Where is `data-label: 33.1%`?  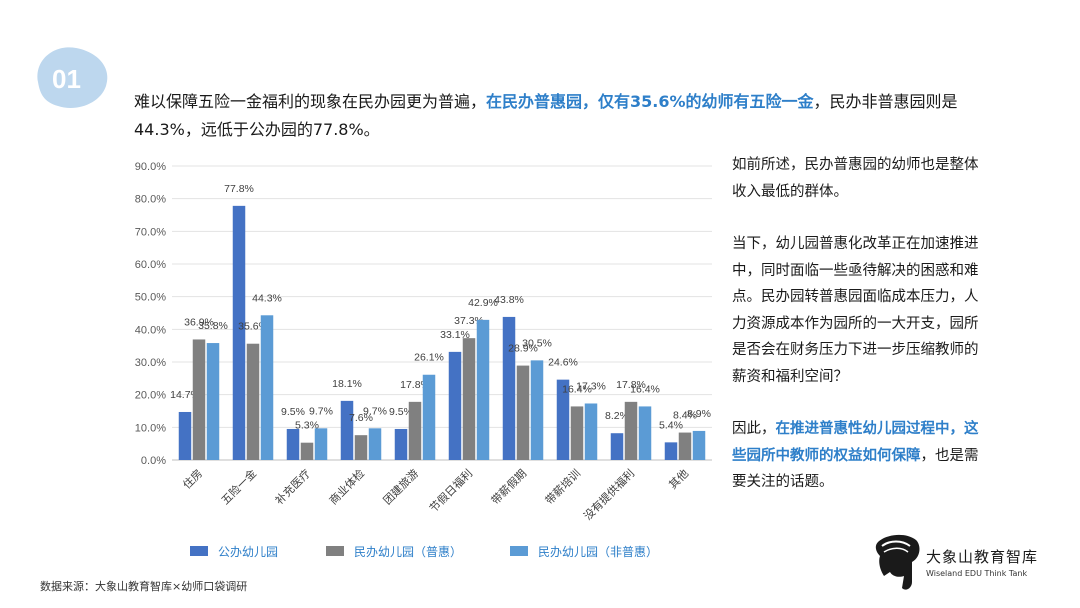 data-label: 33.1% is located at coordinates (455, 335).